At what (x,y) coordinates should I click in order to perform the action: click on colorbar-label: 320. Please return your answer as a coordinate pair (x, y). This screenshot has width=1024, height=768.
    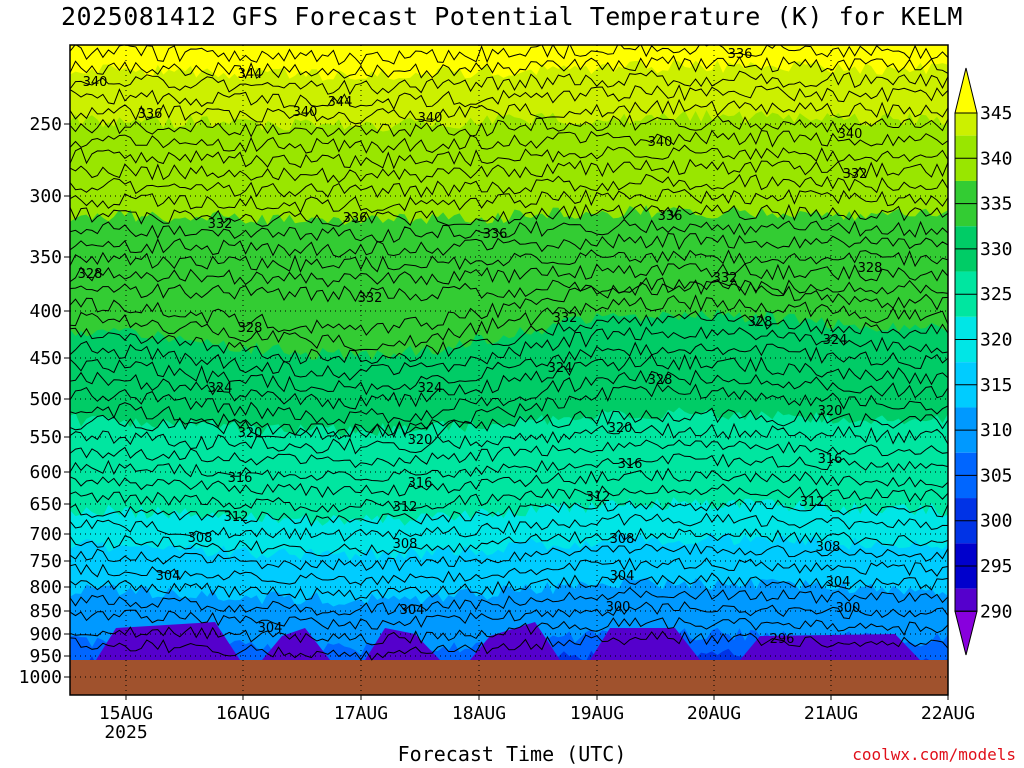
    Looking at the image, I should click on (996, 340).